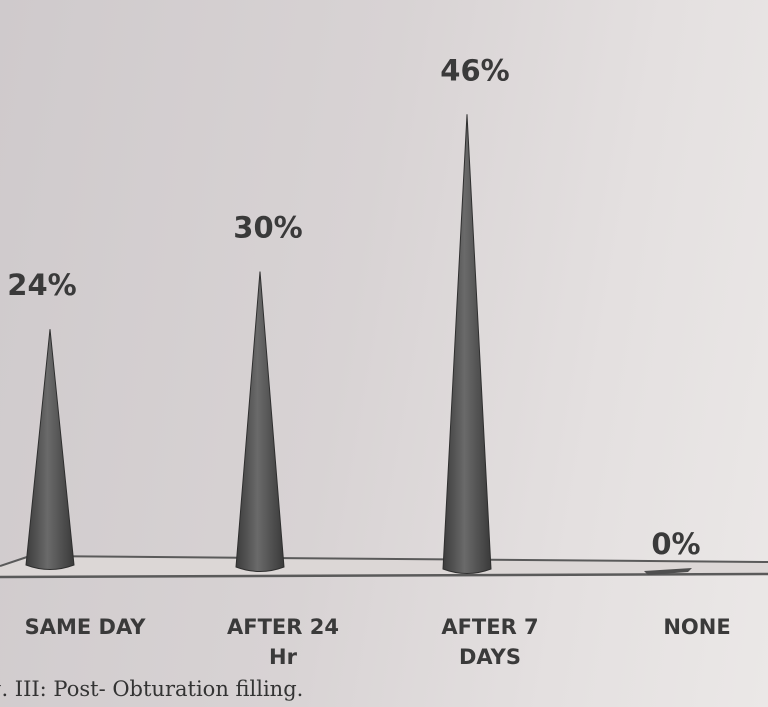 The height and width of the screenshot is (707, 768). Describe the element at coordinates (474, 70) in the screenshot. I see `data-label-2: 46%` at that location.